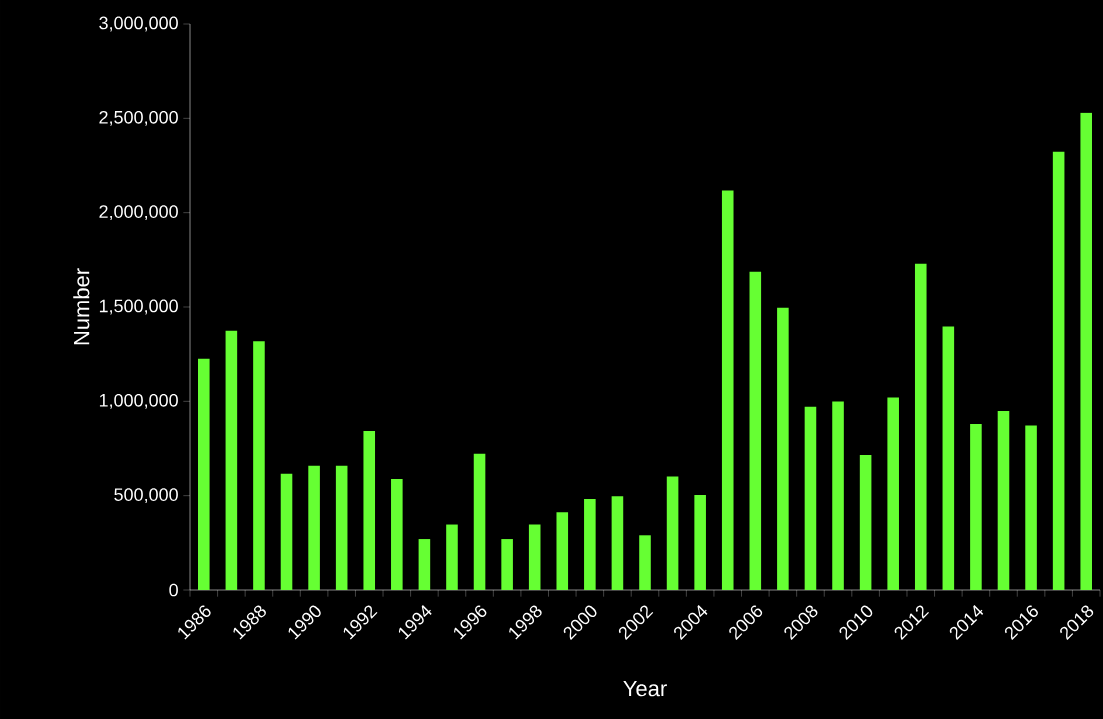  Describe the element at coordinates (138, 118) in the screenshot. I see `y-tick-label: 2,500,000` at that location.